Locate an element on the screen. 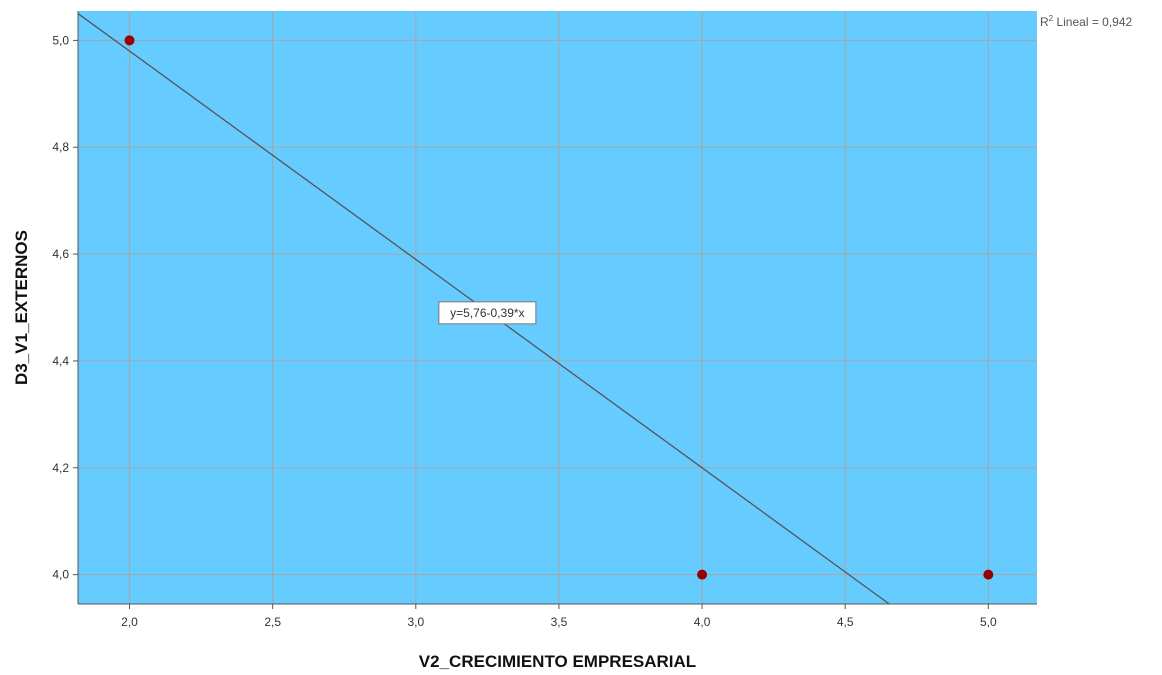  x-tick-label: 2,0 is located at coordinates (129, 622).